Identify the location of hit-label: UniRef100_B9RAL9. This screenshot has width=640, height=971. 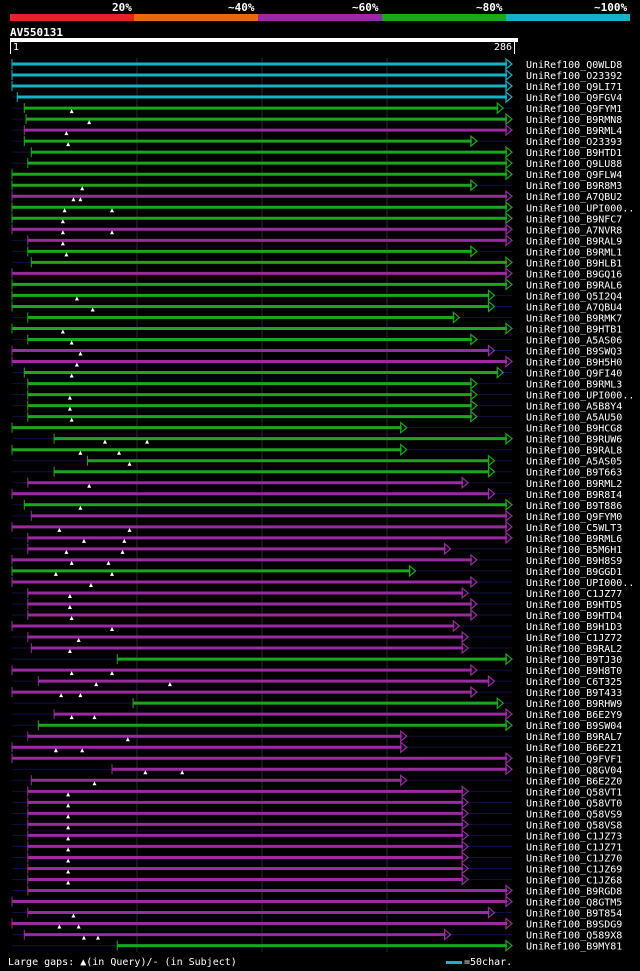
(574, 241).